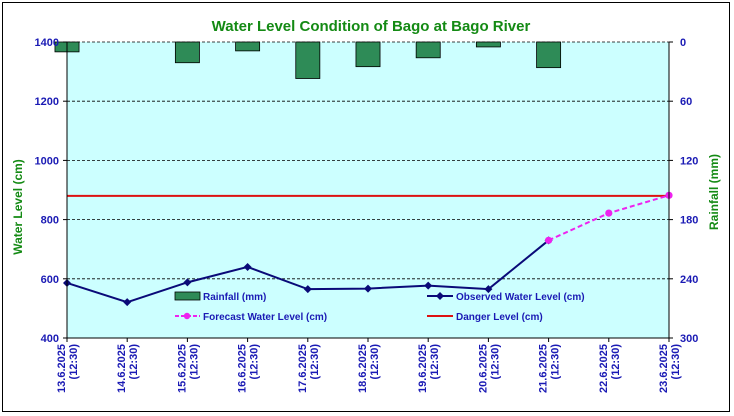  I want to click on y-tick-label: 1400, so click(47, 43).